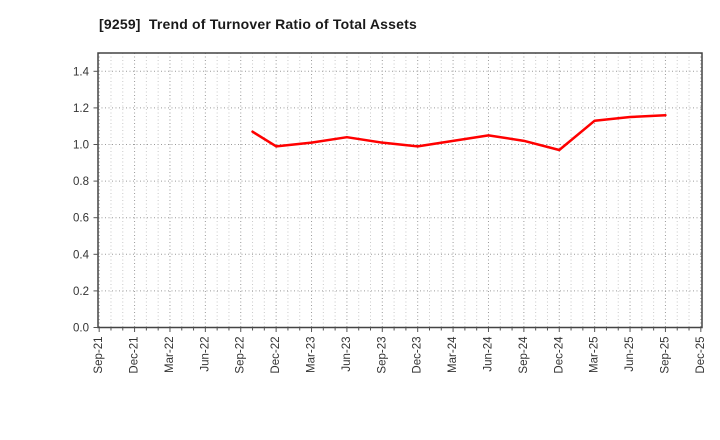 The width and height of the screenshot is (720, 440). Describe the element at coordinates (453, 354) in the screenshot. I see `x-tick-label: Mar-24` at that location.